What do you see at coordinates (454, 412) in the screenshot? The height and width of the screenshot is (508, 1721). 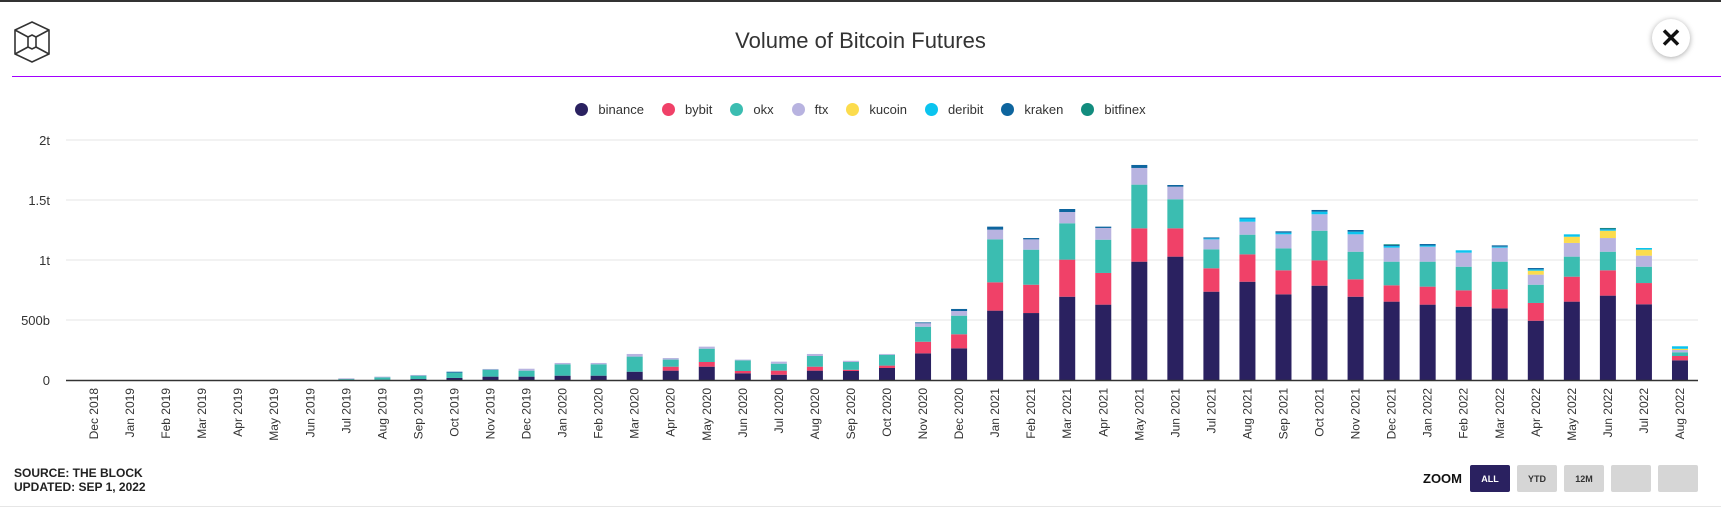 I see `x-tick-label: Oct 2019` at bounding box center [454, 412].